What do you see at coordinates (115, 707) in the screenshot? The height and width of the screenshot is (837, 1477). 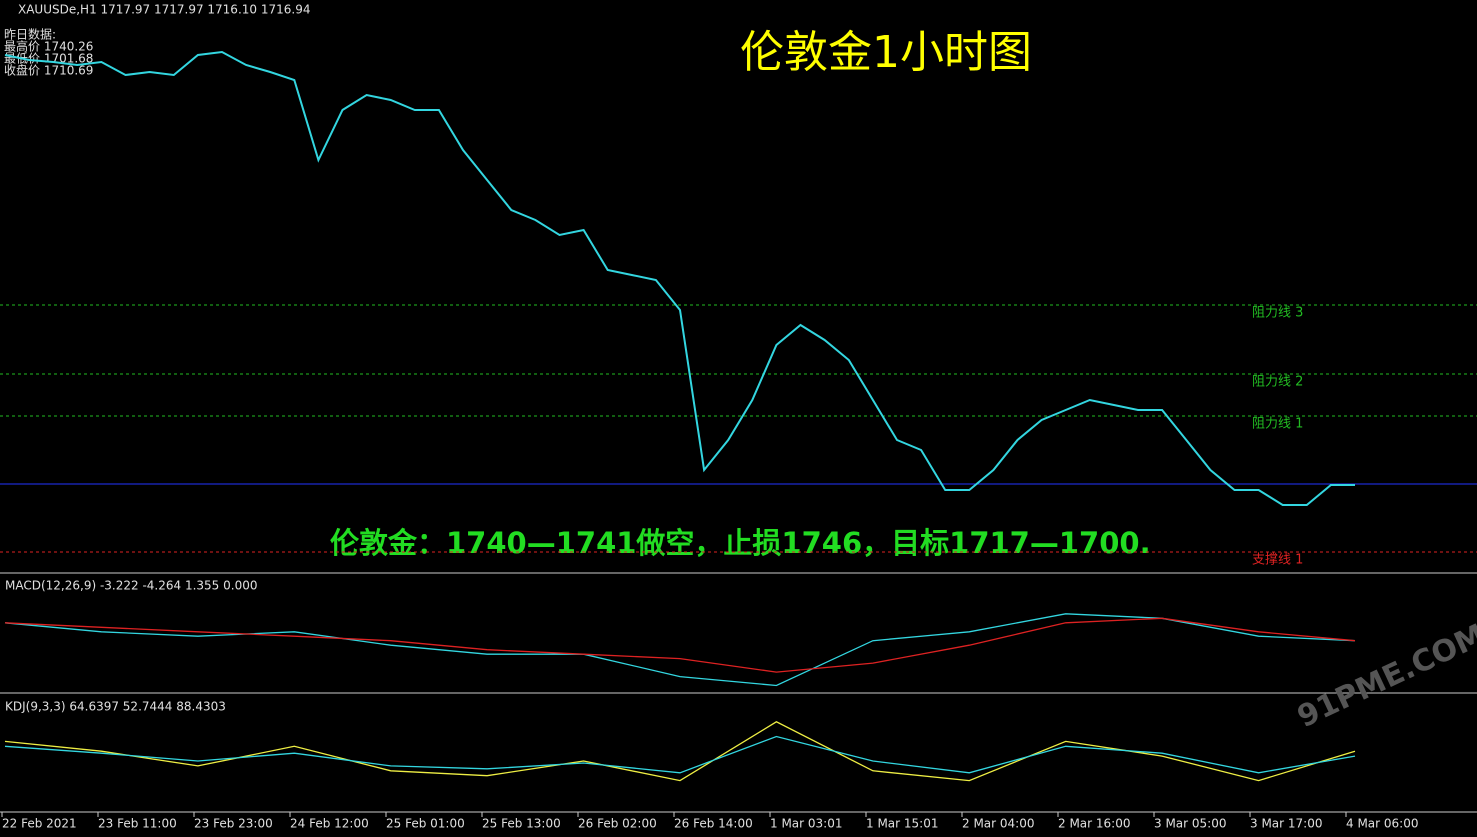 I see `indicator-title: KDJ(9,3,3) 64.6397 52.7444 88.4303` at bounding box center [115, 707].